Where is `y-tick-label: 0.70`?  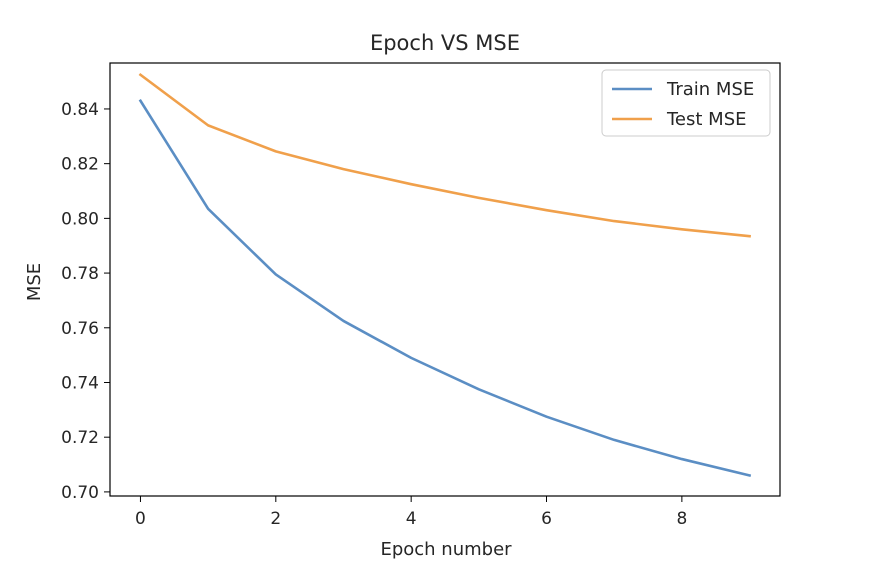
y-tick-label: 0.70 is located at coordinates (80, 493).